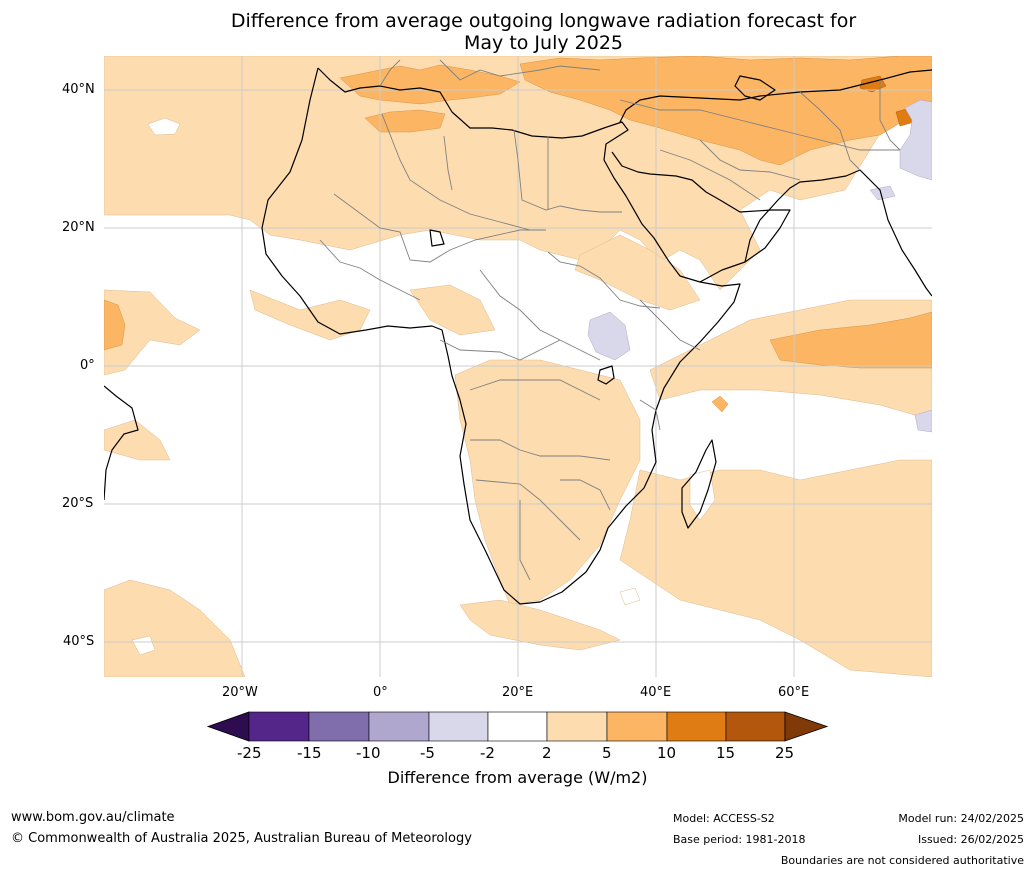 The height and width of the screenshot is (873, 1035). Describe the element at coordinates (309, 753) in the screenshot. I see `colorbar-tick: -15` at that location.